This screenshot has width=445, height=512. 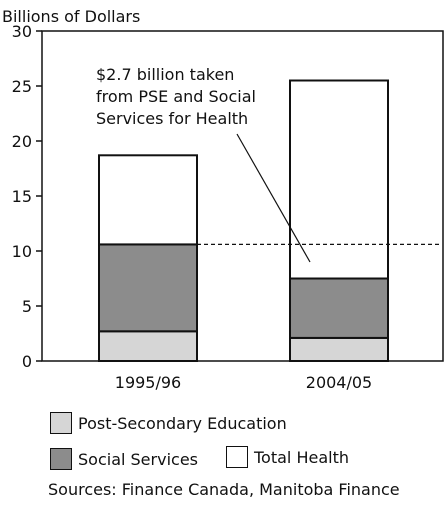 I want to click on y-tick-label-0: 0, so click(x=27, y=361).